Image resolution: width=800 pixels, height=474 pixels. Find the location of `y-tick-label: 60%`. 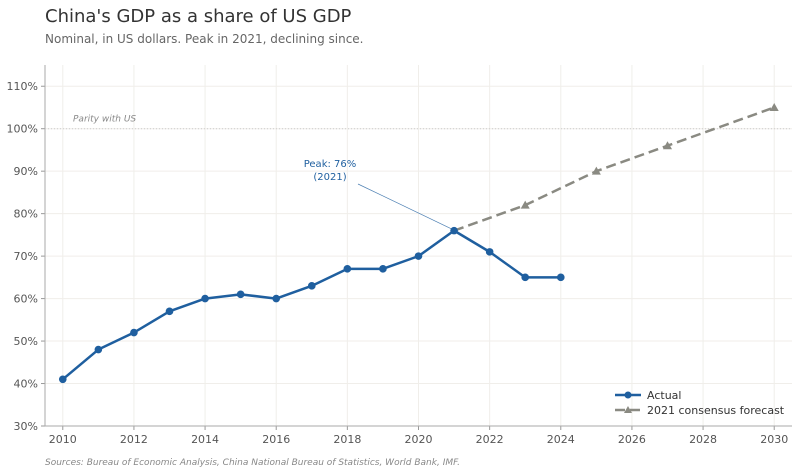

y-tick-label: 60% is located at coordinates (26, 299).